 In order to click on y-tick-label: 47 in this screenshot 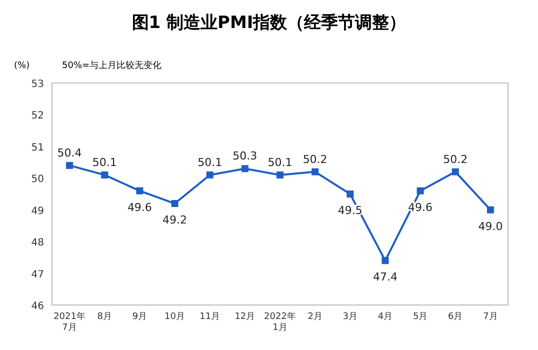, I will do `click(37, 274)`.